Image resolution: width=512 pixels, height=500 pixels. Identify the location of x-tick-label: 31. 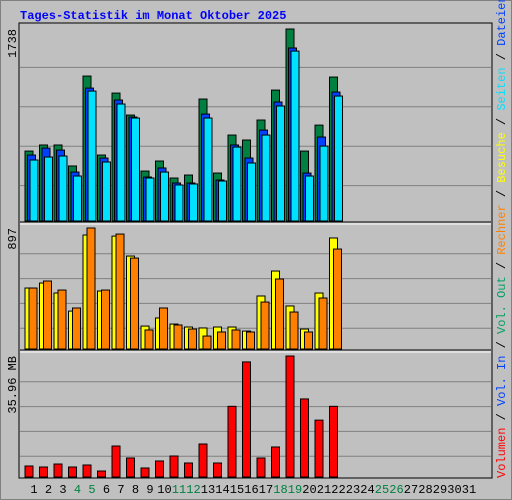
(469, 490).